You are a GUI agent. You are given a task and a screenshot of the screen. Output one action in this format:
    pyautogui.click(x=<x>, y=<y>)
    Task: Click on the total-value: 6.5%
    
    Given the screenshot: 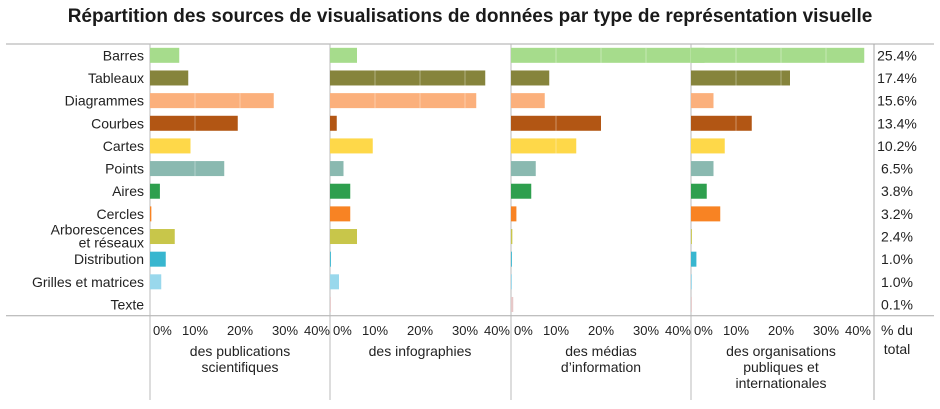 What is the action you would take?
    pyautogui.click(x=897, y=169)
    